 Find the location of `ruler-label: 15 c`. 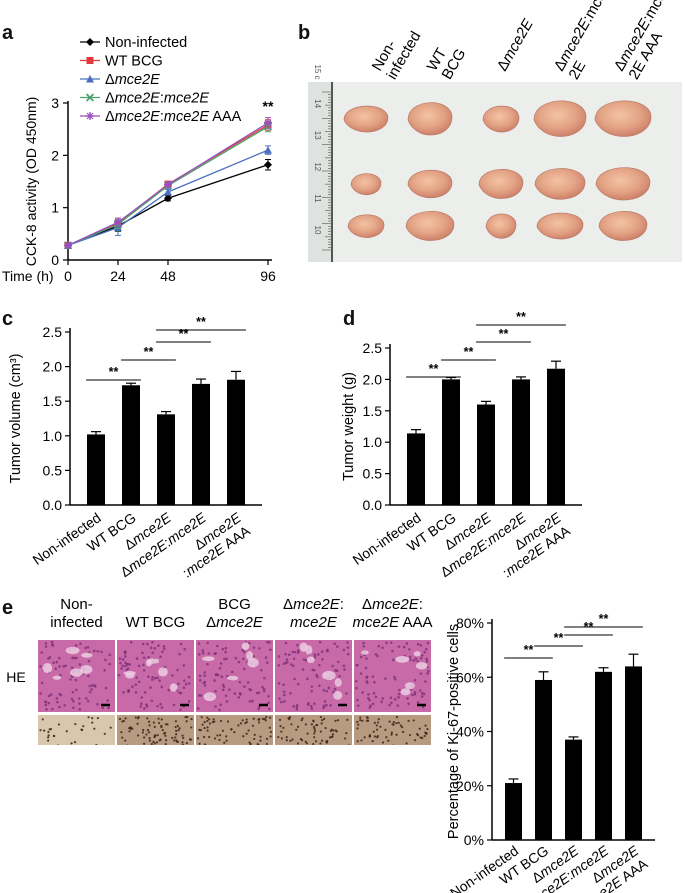

ruler-label: 15 c is located at coordinates (317, 71).